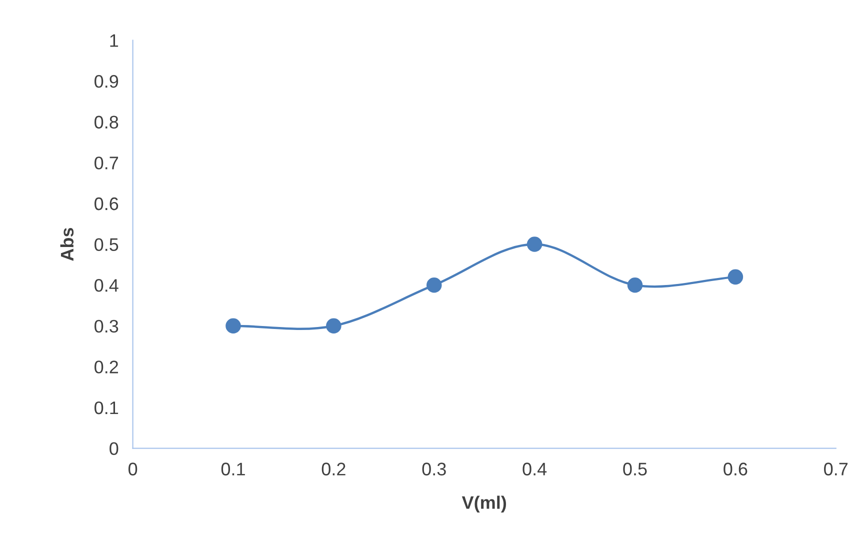 The width and height of the screenshot is (868, 559). Describe the element at coordinates (106, 285) in the screenshot. I see `y-tick-label: 0.4` at that location.